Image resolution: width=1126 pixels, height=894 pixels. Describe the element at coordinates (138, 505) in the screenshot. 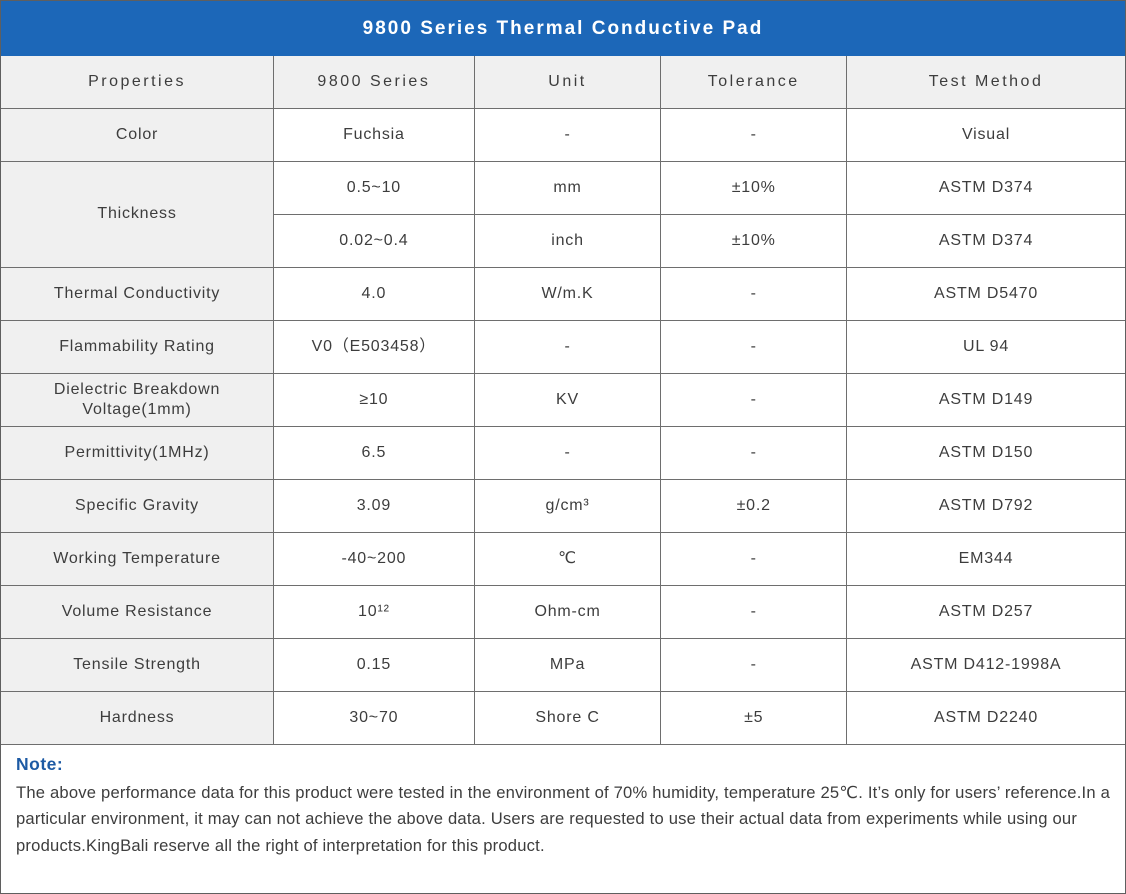

I see `property-cell: Specific Gravity` at that location.